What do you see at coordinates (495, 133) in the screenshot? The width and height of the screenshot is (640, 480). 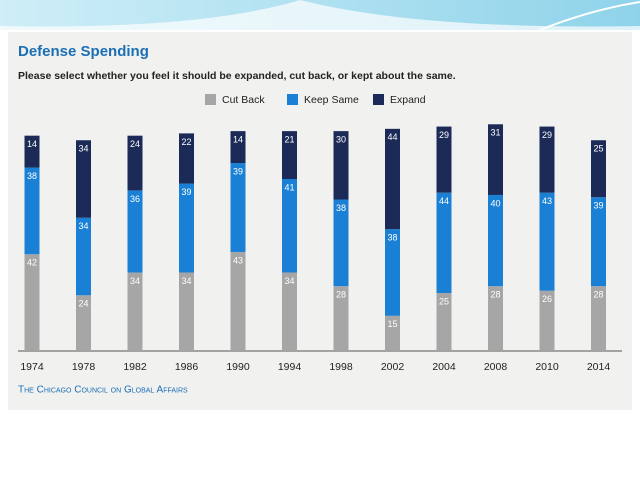 I see `value-label: 31` at bounding box center [495, 133].